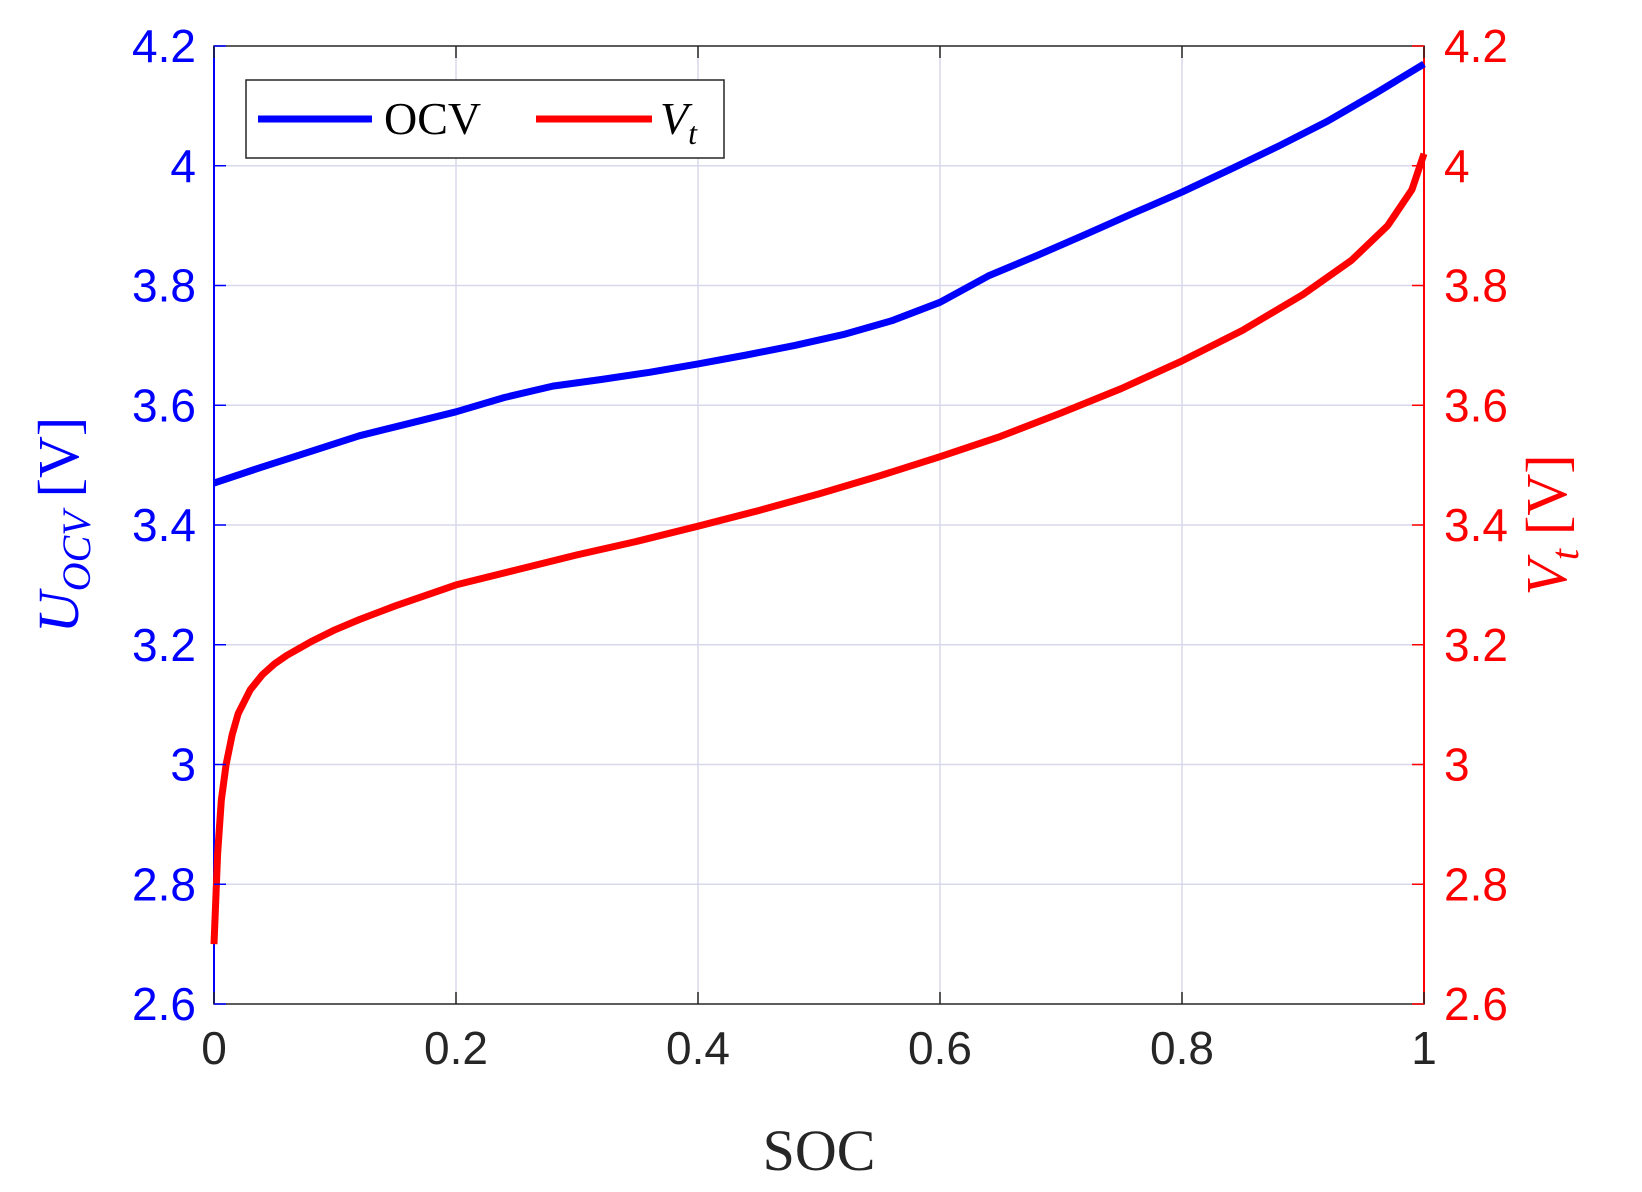 The height and width of the screenshot is (1192, 1642). What do you see at coordinates (1182, 1048) in the screenshot?
I see `x-tick-label: 0.8` at bounding box center [1182, 1048].